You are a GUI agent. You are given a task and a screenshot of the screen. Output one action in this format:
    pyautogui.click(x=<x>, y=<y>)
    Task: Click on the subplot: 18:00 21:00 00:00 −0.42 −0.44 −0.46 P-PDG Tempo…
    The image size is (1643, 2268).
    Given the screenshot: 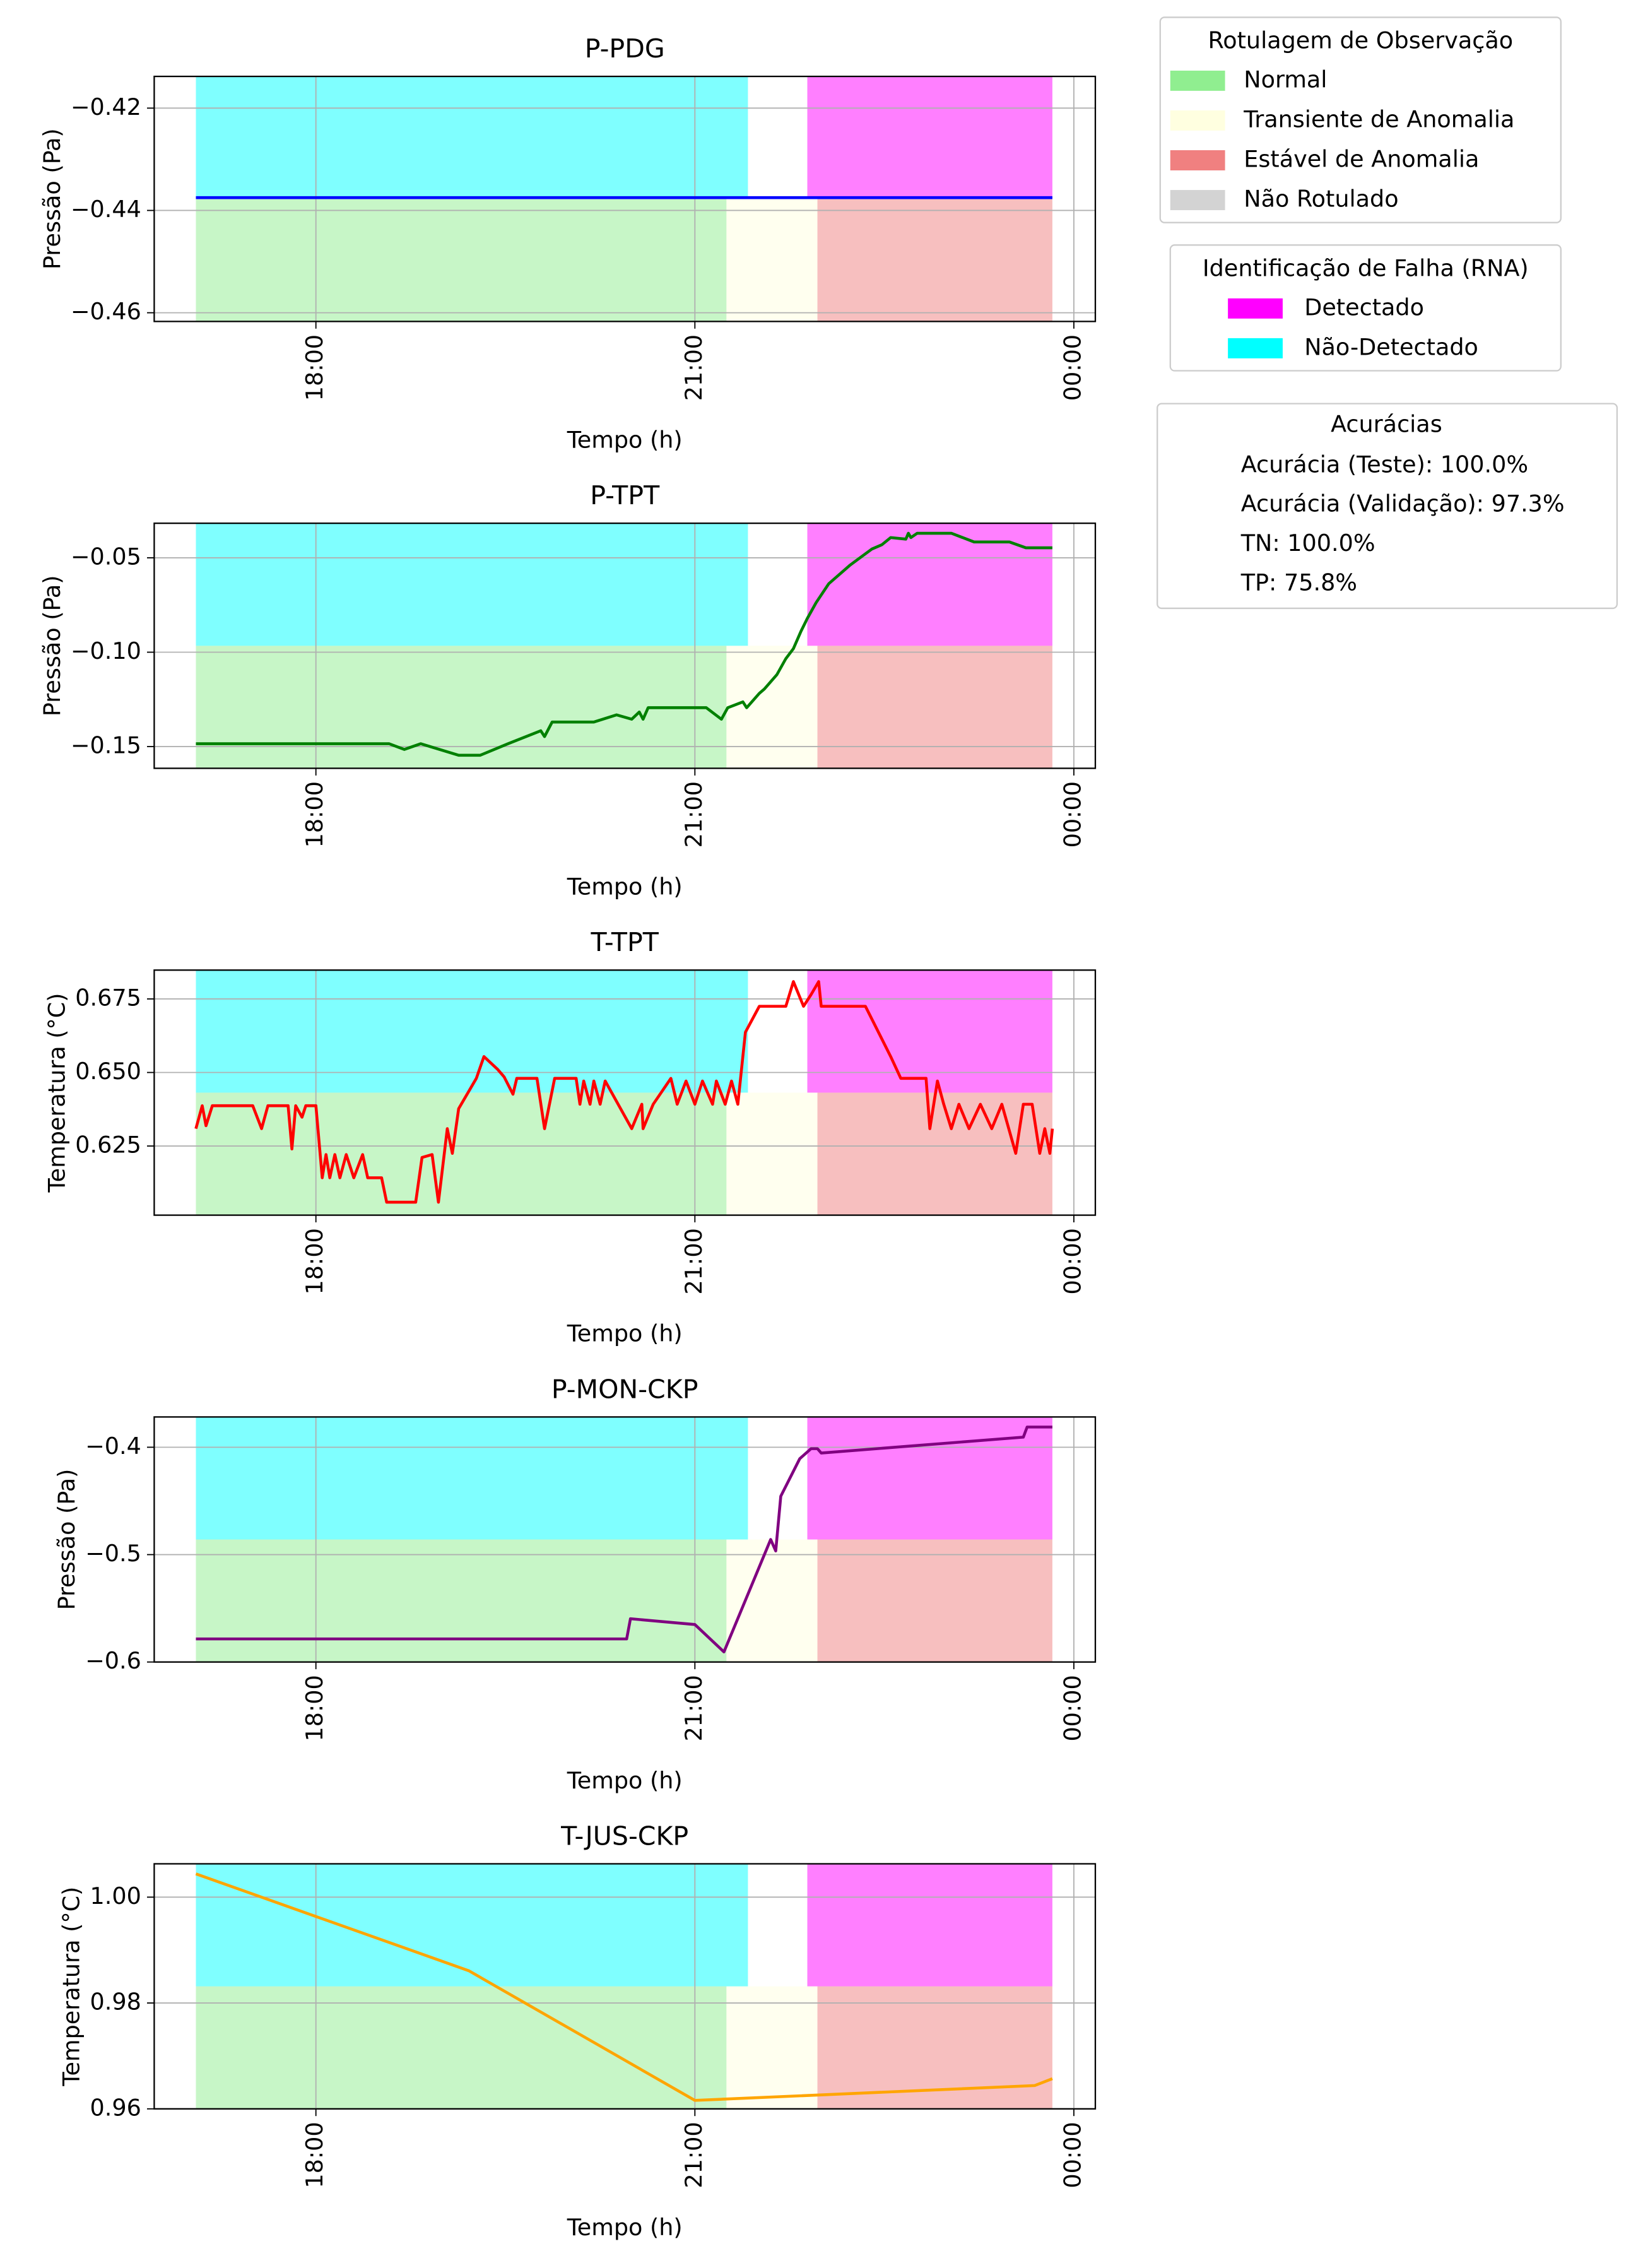 What is the action you would take?
    pyautogui.click(x=567, y=243)
    